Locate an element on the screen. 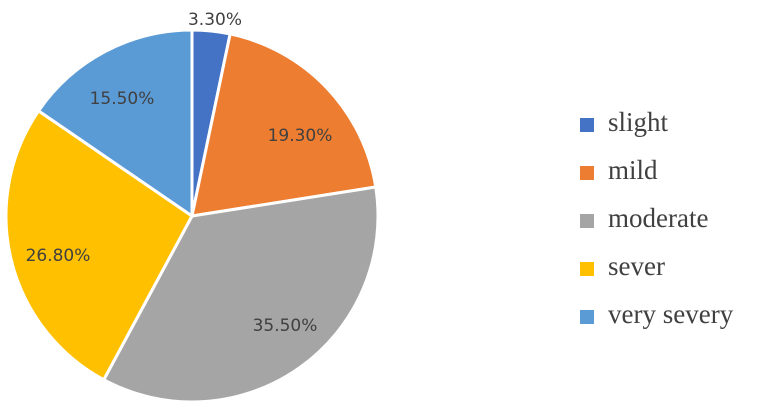 The height and width of the screenshot is (413, 780). legend-item-very-severy: very severy is located at coordinates (657, 314).